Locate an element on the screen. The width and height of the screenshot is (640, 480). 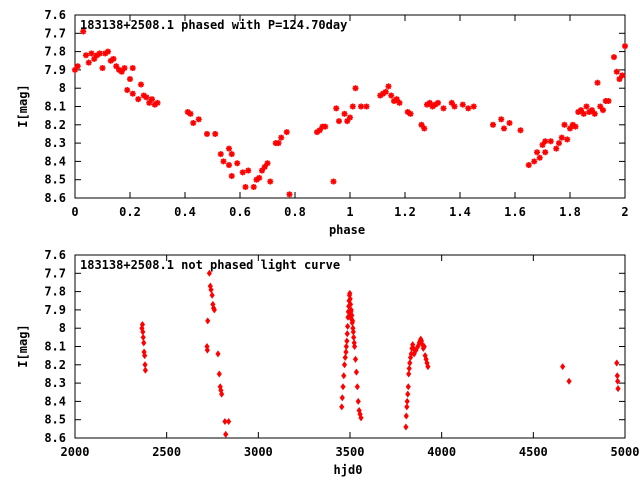
x-tick-label: 0.2 is located at coordinates (130, 212).